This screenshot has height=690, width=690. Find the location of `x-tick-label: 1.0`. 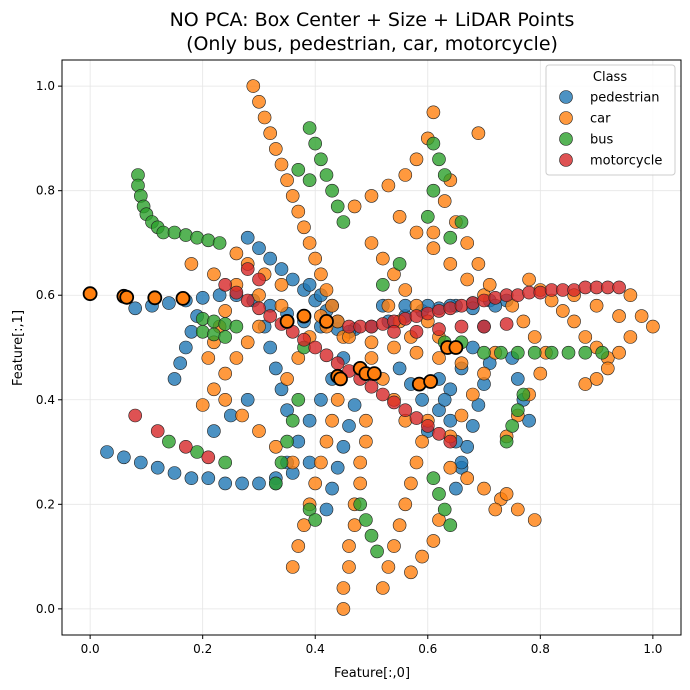

x-tick-label: 1.0 is located at coordinates (652, 649).